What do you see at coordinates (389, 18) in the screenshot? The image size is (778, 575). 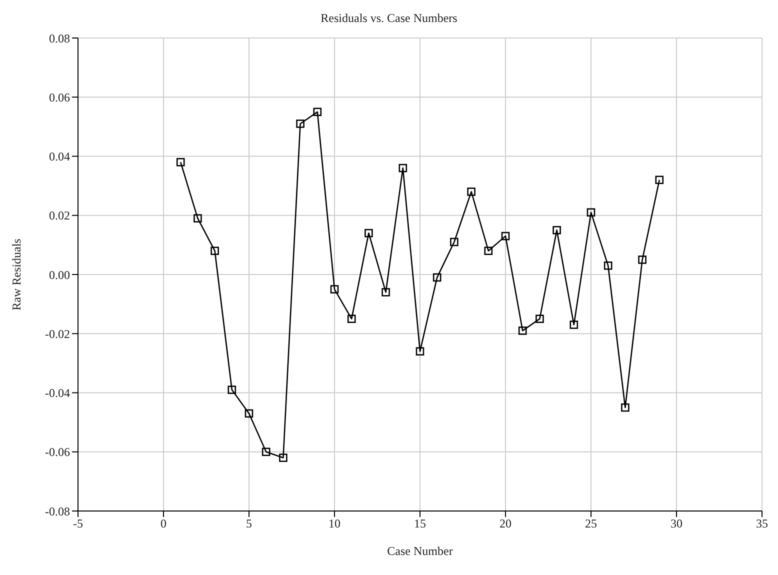 I see `chart-title: Residuals vs. Case Numbers` at bounding box center [389, 18].